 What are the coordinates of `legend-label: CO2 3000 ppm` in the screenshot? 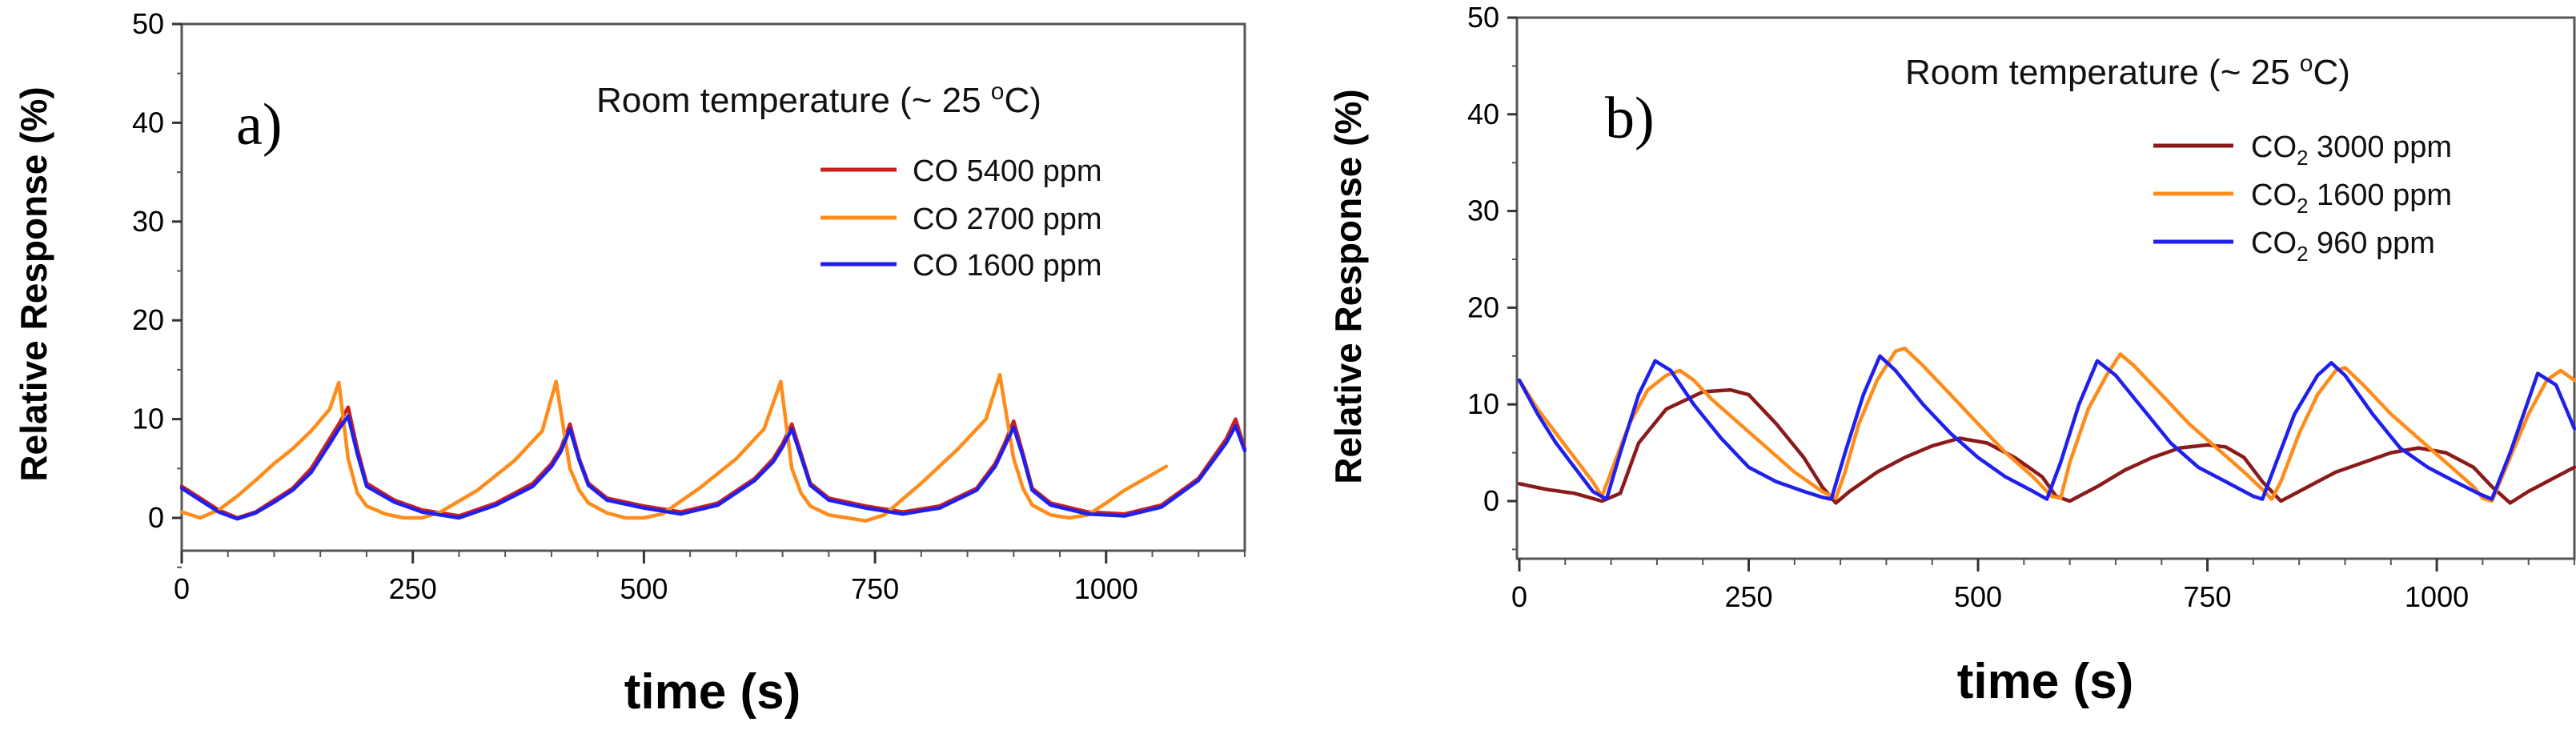 It's located at (2352, 150).